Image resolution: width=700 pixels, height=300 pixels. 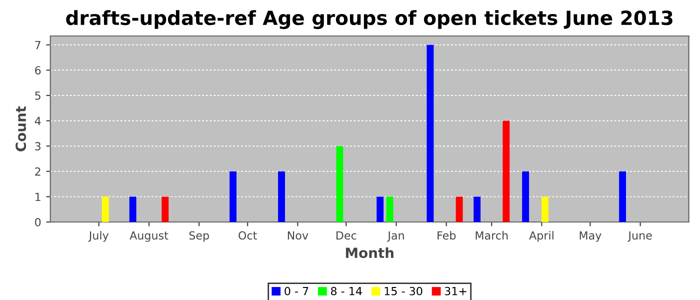 What do you see at coordinates (455, 291) in the screenshot?
I see `legend-label: 31+` at bounding box center [455, 291].